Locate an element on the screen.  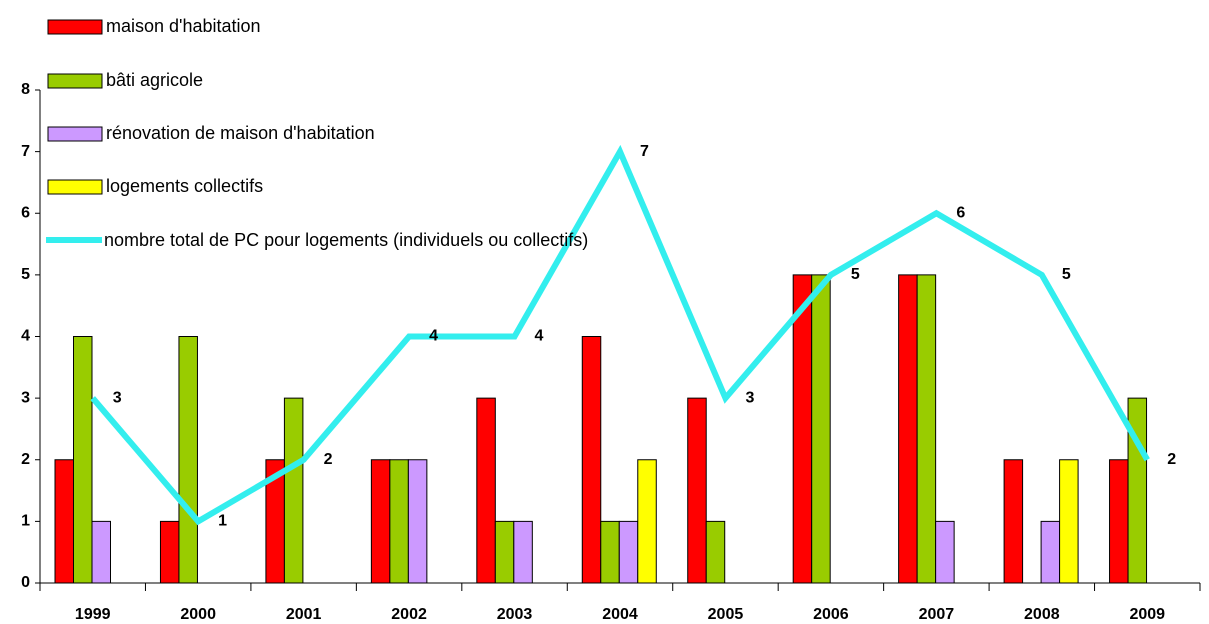
legend-label: maison d'habitation is located at coordinates (183, 26).